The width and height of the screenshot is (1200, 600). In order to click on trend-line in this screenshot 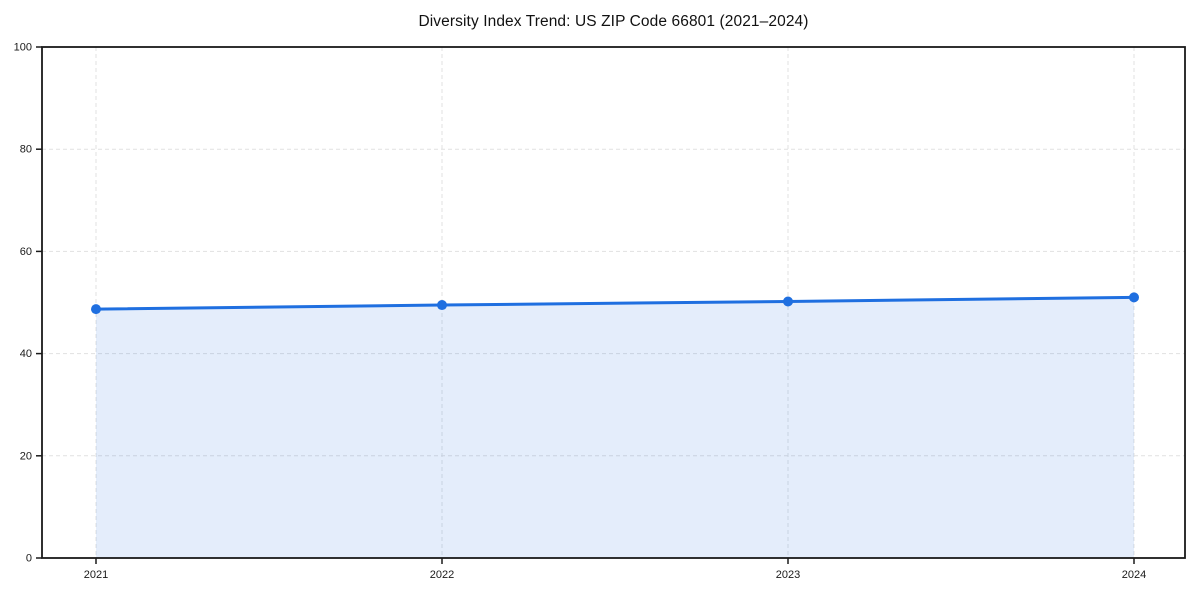, I will do `click(615, 303)`.